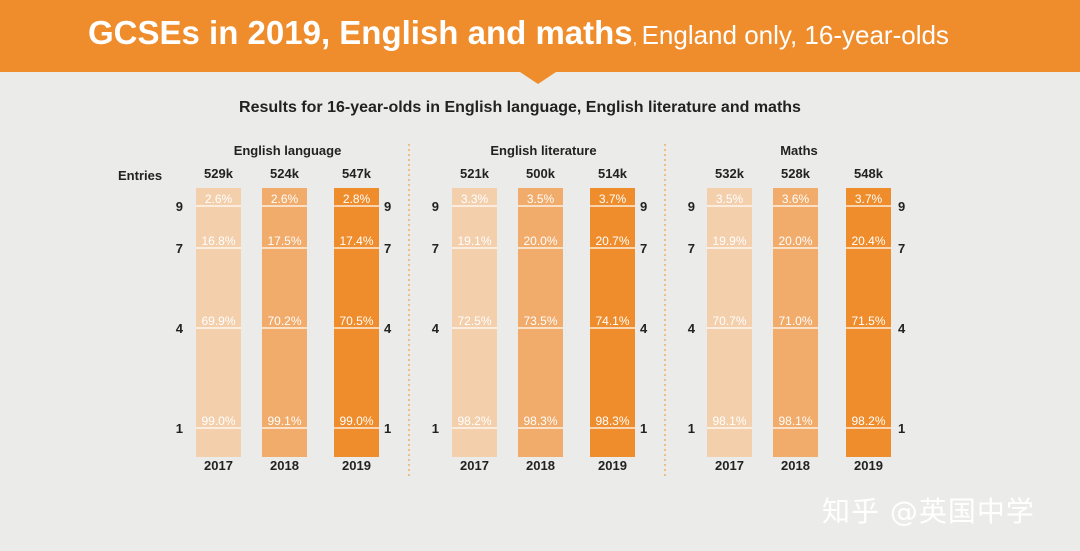 Image resolution: width=1080 pixels, height=551 pixels. What do you see at coordinates (357, 199) in the screenshot?
I see `data-label: 2.8%` at bounding box center [357, 199].